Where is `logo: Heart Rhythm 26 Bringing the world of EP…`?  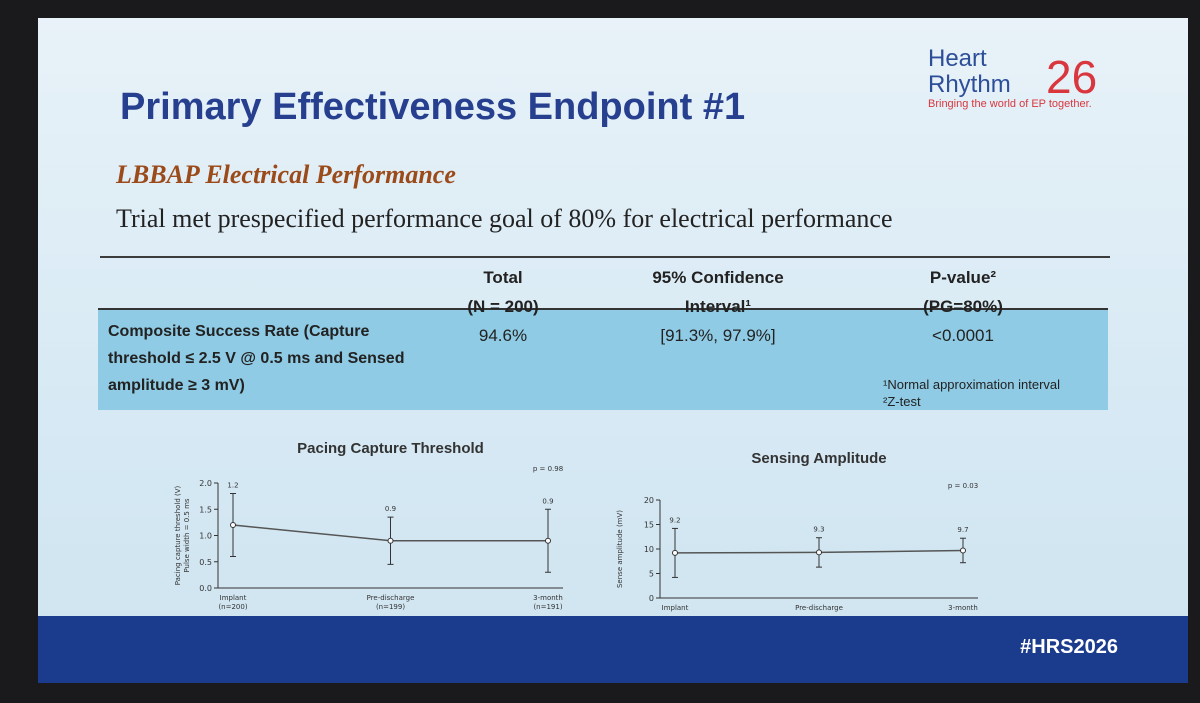 logo: Heart Rhythm 26 Bringing the world of EP… is located at coordinates (1012, 78).